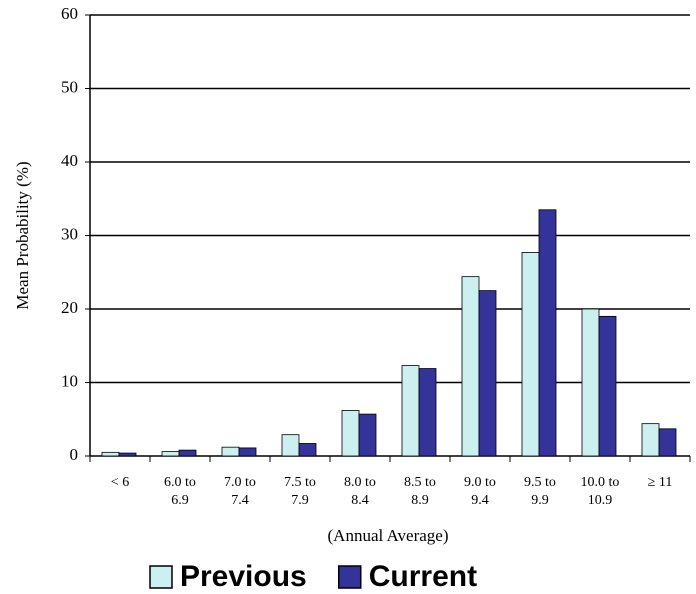  Describe the element at coordinates (388, 535) in the screenshot. I see `x-axis-label: (Annual Average)` at that location.